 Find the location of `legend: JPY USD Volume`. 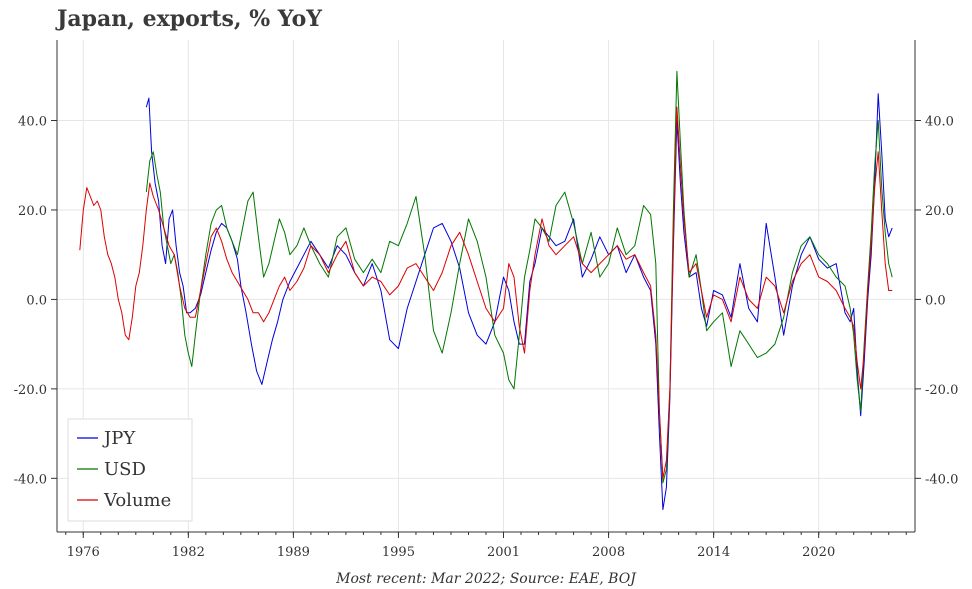

legend: JPY USD Volume is located at coordinates (130, 470).